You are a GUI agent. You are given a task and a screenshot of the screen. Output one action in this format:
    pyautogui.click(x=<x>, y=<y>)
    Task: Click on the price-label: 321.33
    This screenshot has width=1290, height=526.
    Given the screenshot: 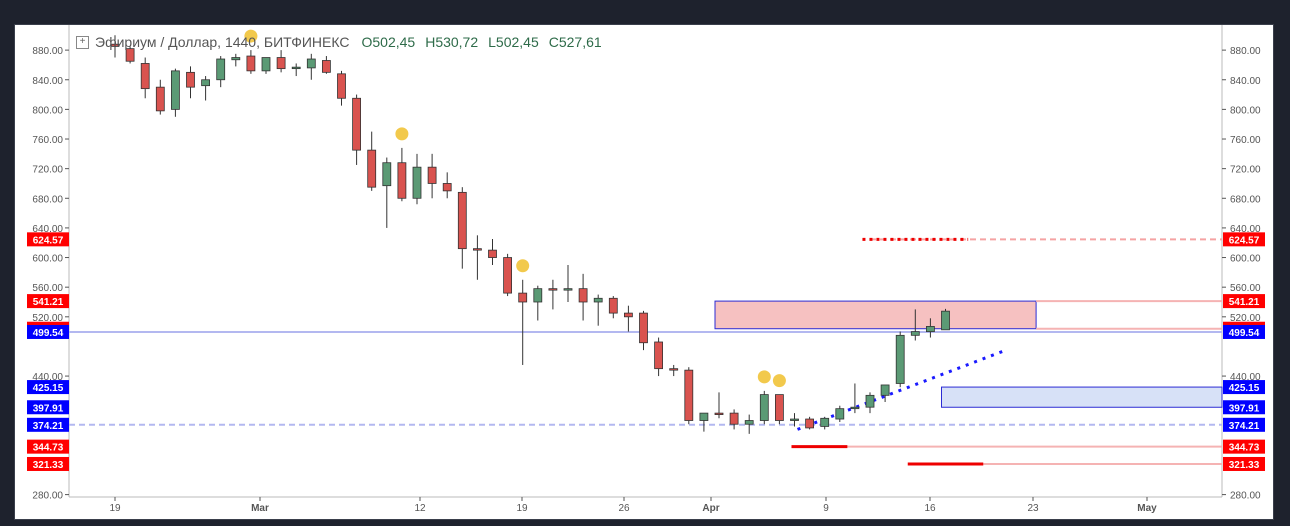 What is the action you would take?
    pyautogui.click(x=48, y=465)
    